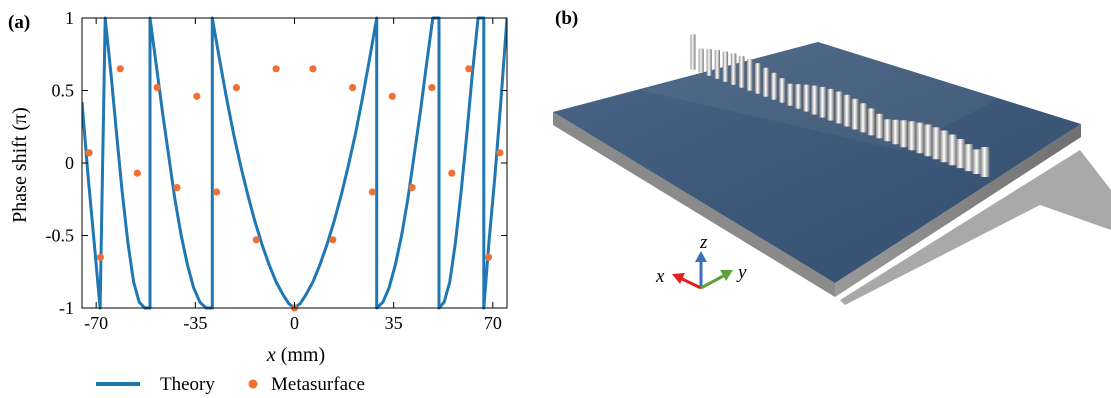 This screenshot has height=398, width=1111. I want to click on x-tick-label: 0, so click(294, 323).